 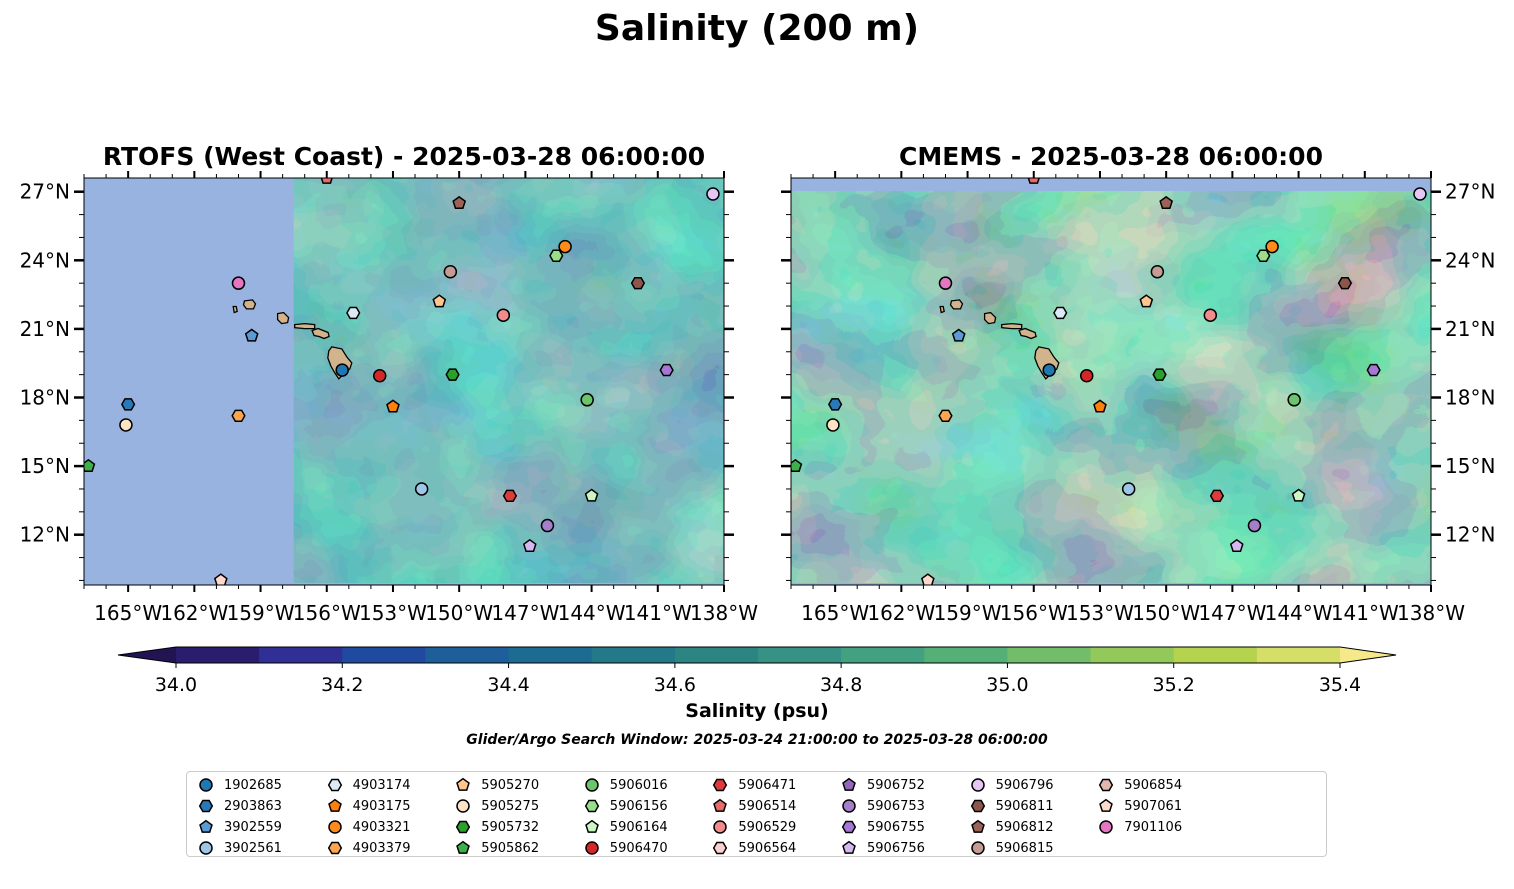 What do you see at coordinates (896, 785) in the screenshot?
I see `legend-label: 5906752` at bounding box center [896, 785].